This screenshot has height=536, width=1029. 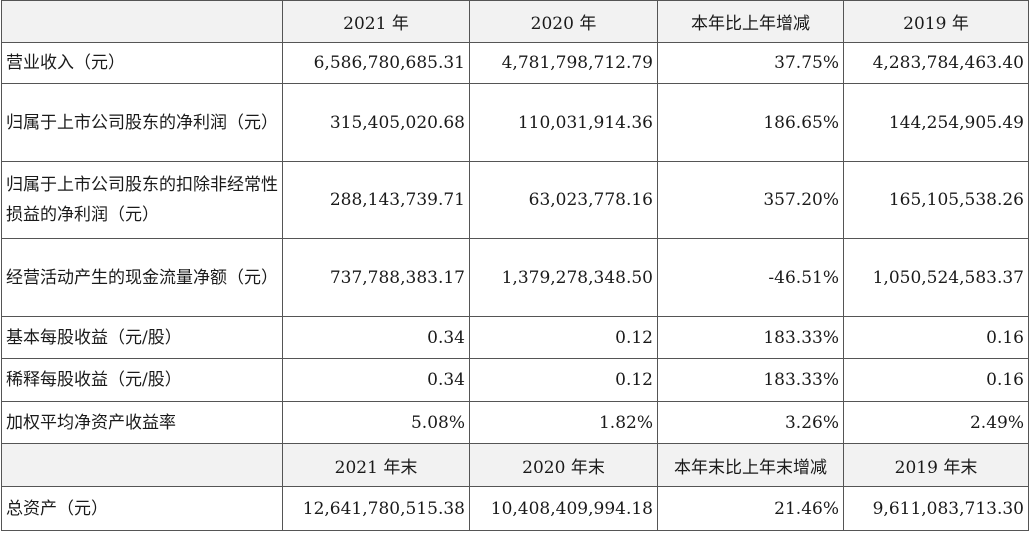 I want to click on value-change: -46.51%, so click(x=750, y=277).